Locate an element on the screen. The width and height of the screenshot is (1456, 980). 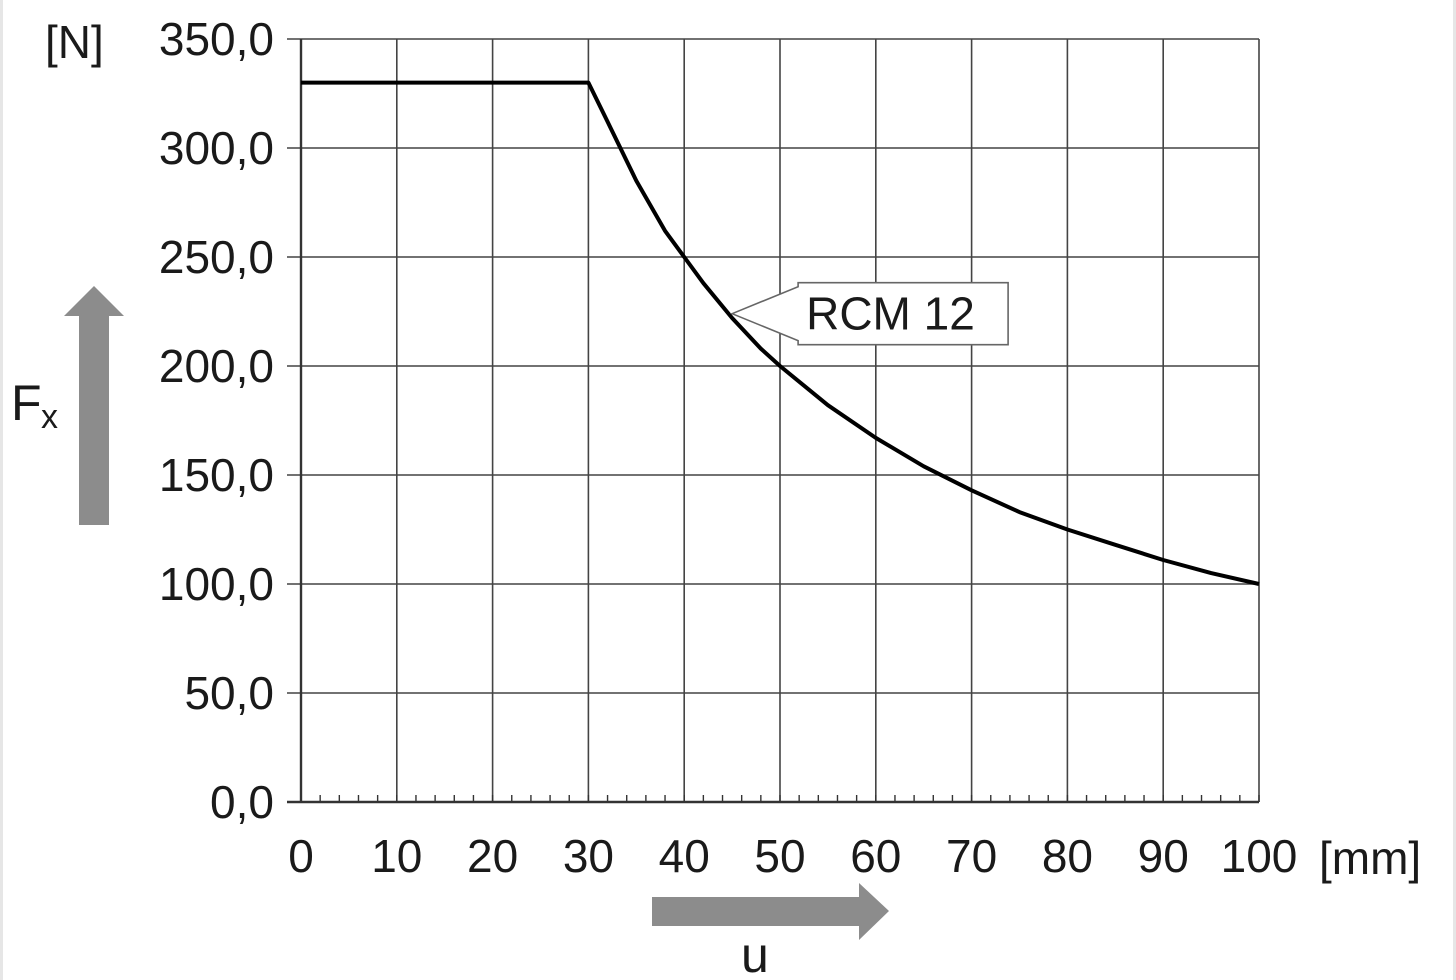
x-tick-labels: 0 10 20 30 40 50 60 70 80 90 100 is located at coordinates (792, 856).